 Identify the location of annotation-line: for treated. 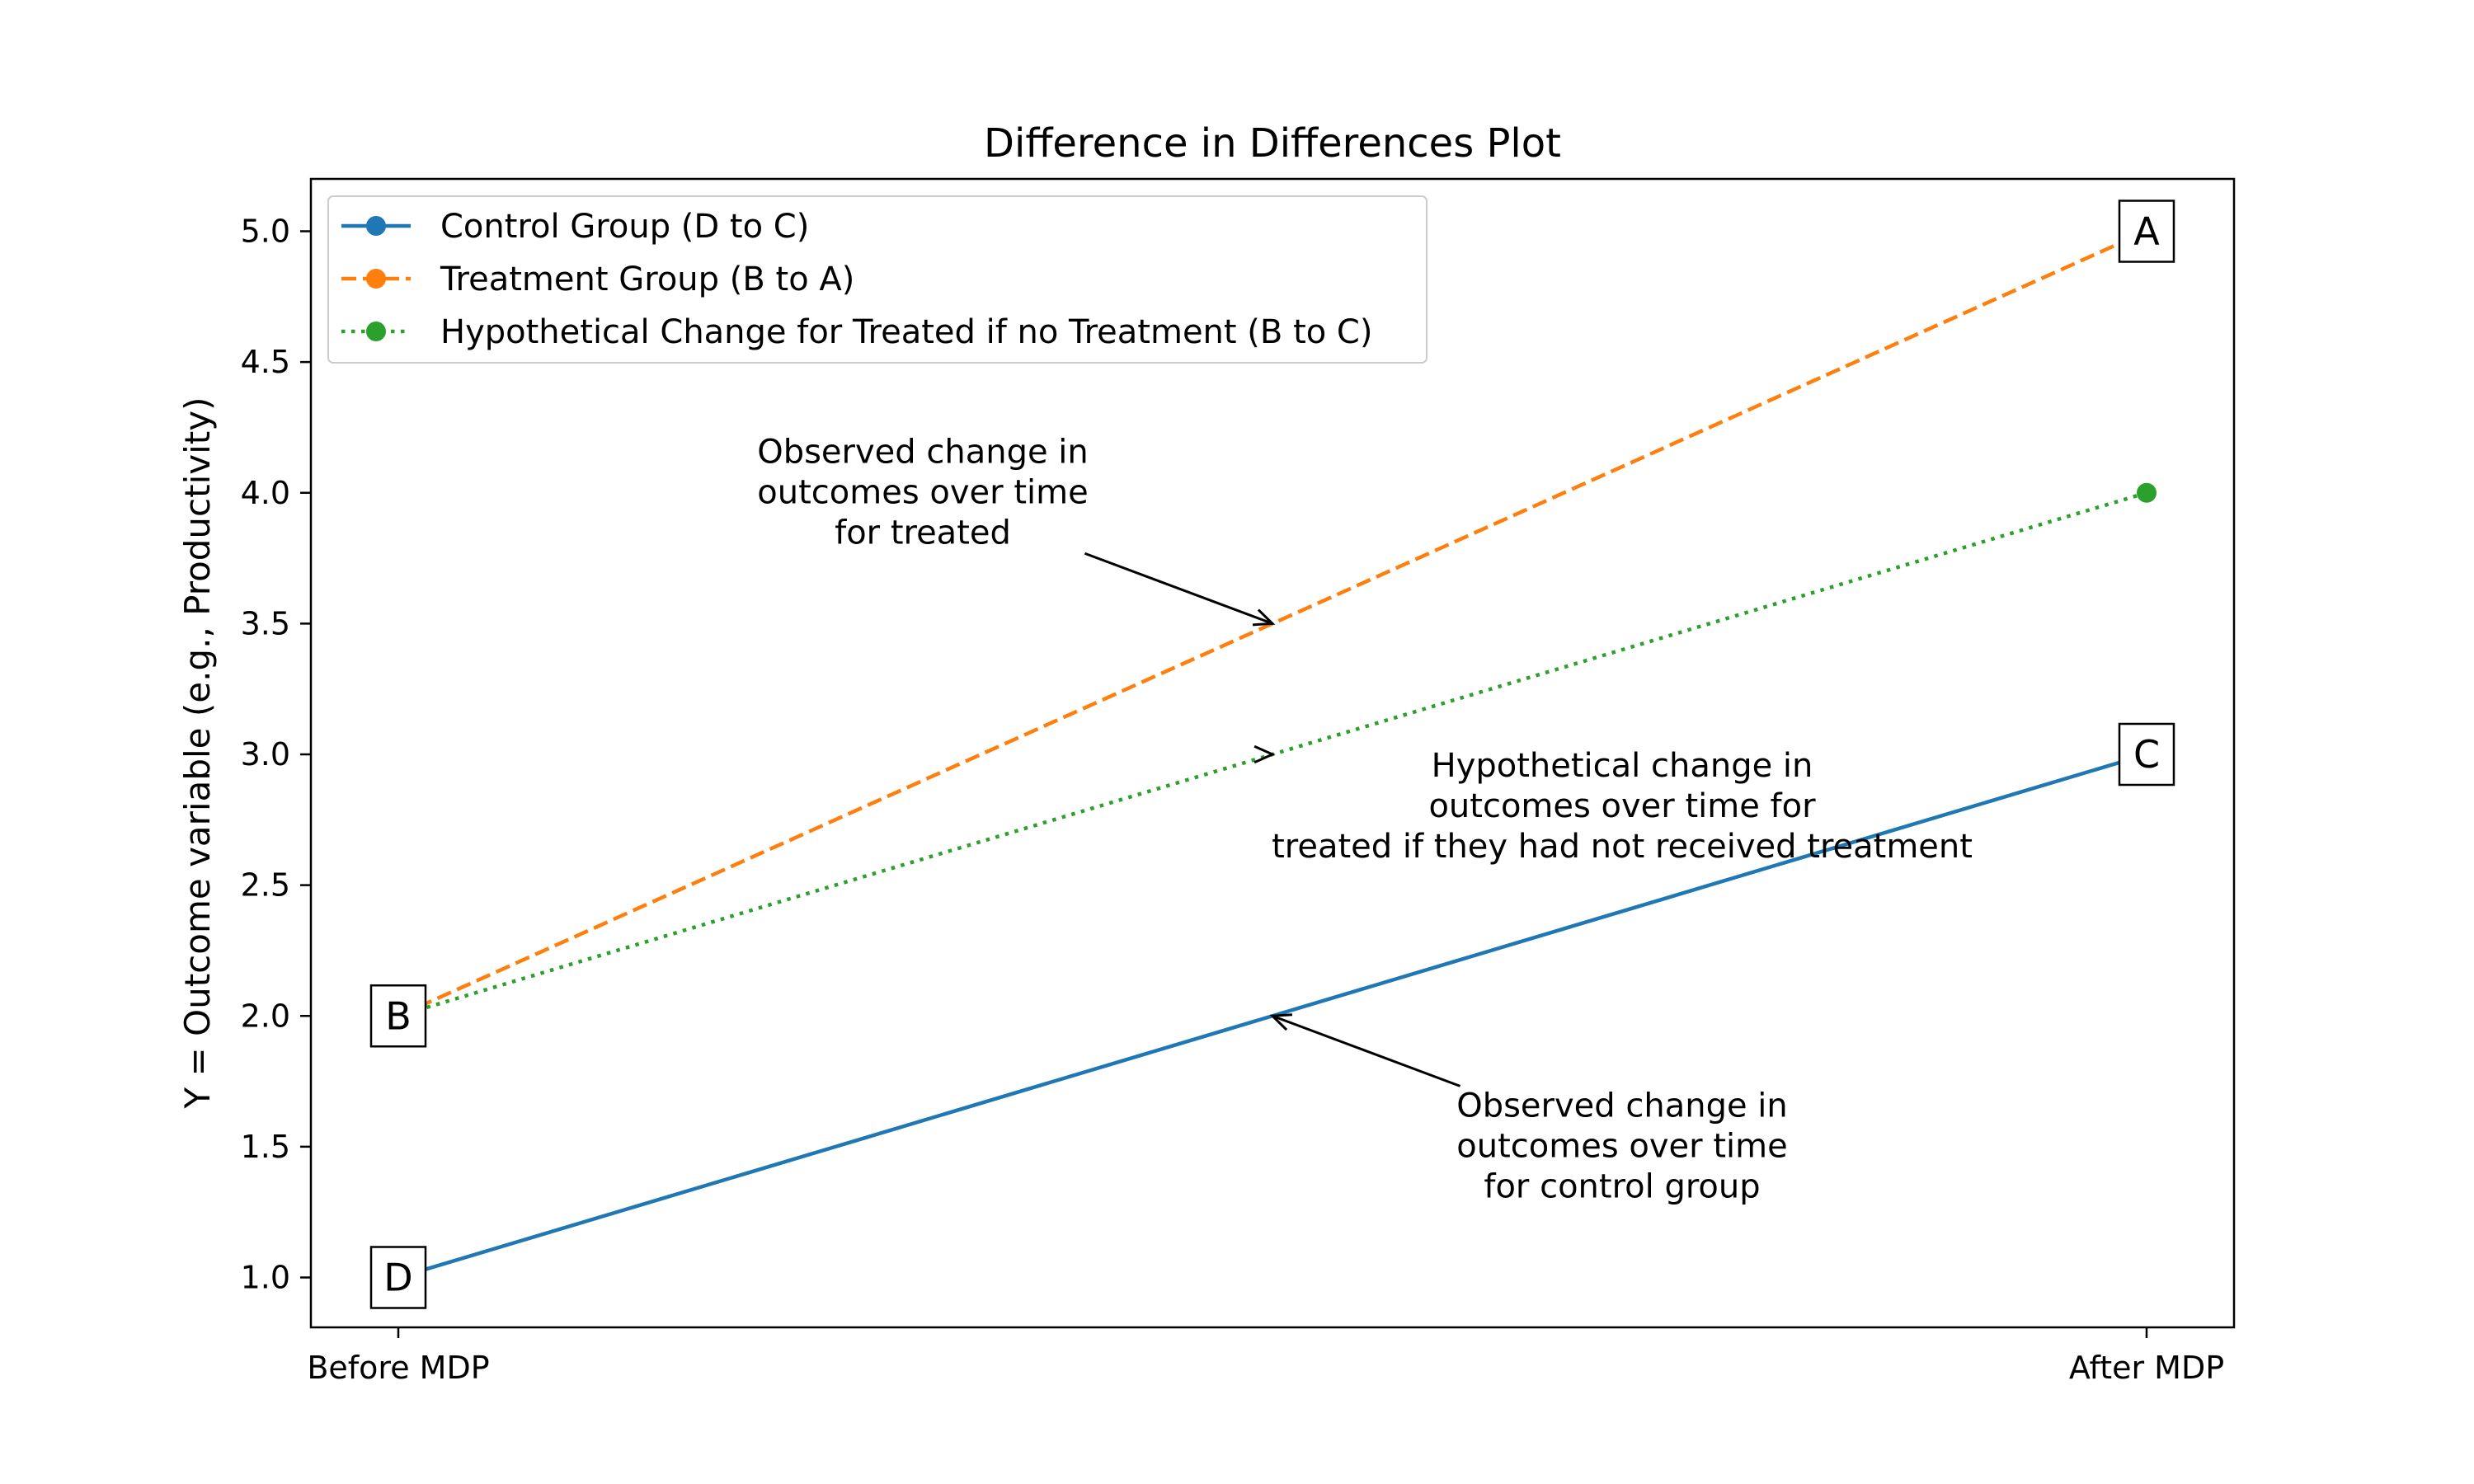
(923, 533).